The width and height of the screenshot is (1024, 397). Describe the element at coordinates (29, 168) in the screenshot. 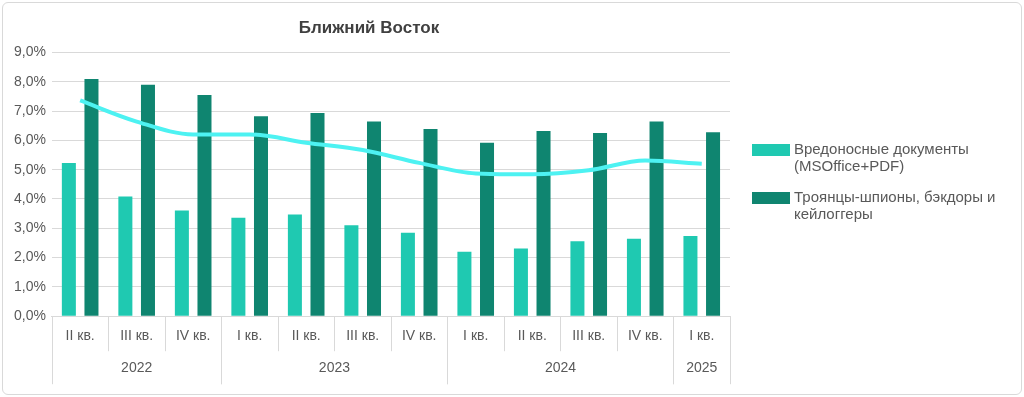

I see `y-tick-label: 5,0%` at that location.